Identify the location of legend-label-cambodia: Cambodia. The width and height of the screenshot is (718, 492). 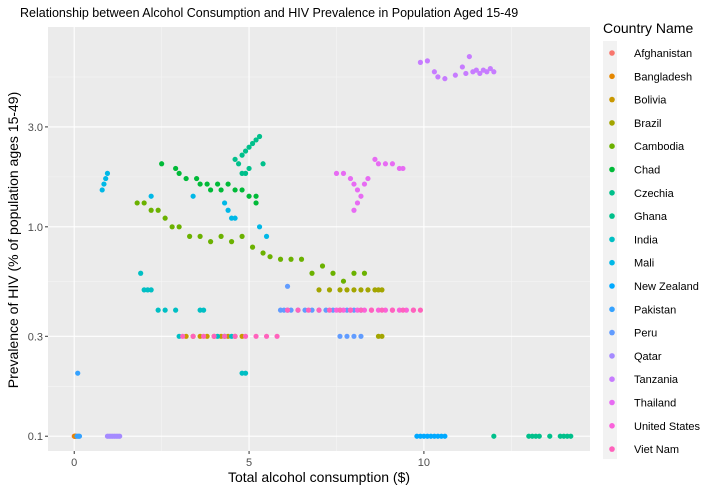
(659, 147).